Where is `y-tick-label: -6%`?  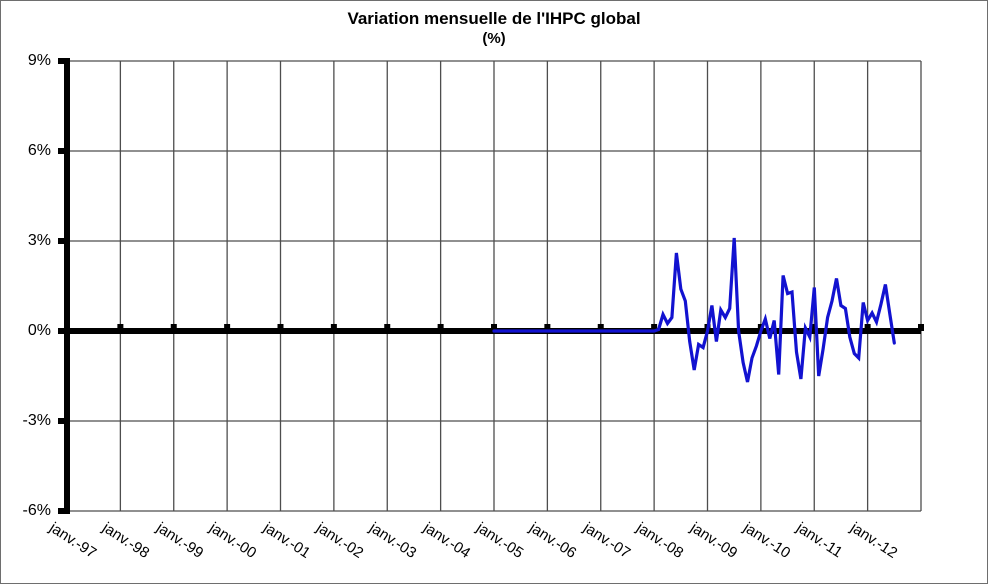
y-tick-label: -6% is located at coordinates (36, 510).